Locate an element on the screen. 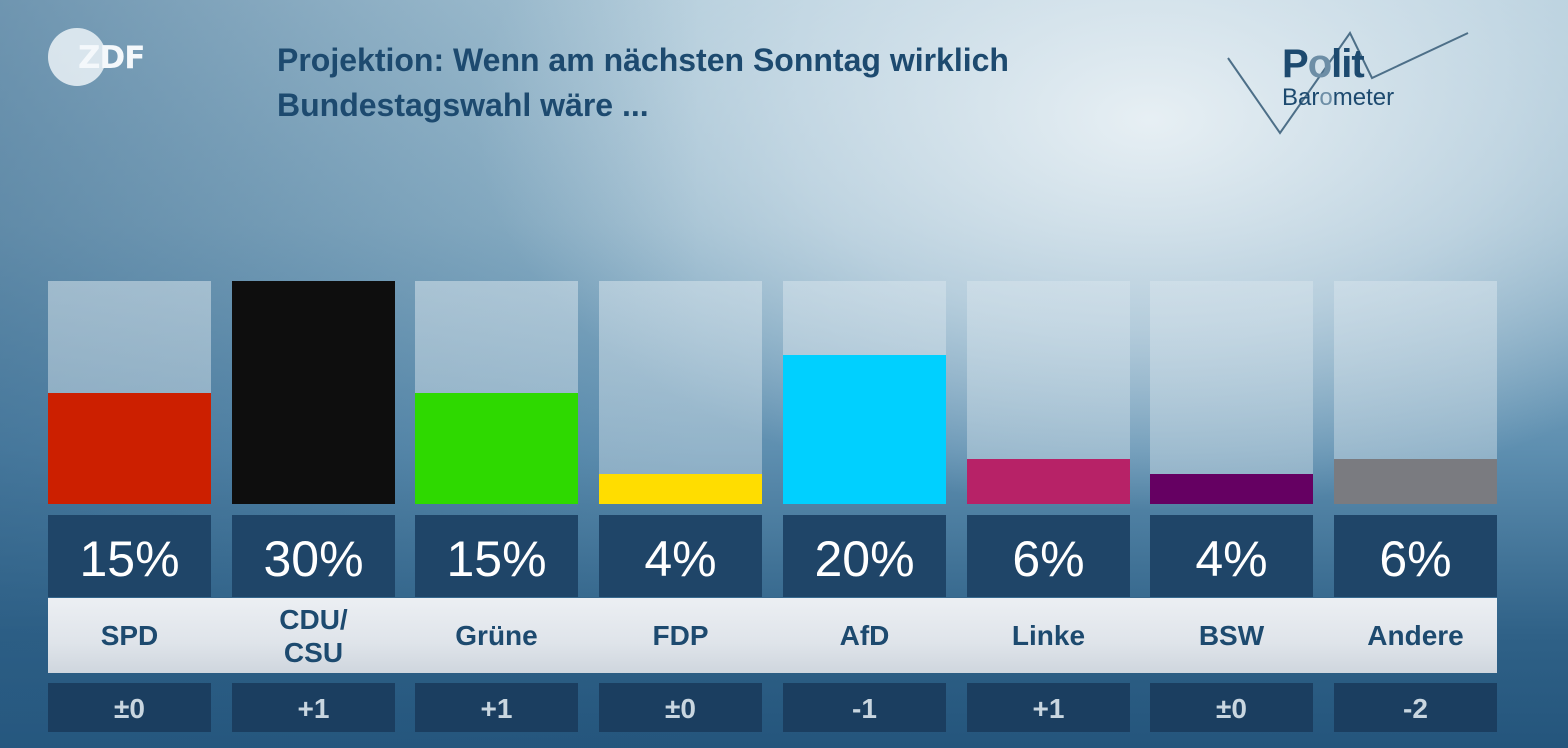 The height and width of the screenshot is (748, 1568). bar-cdu-csu is located at coordinates (313, 392).